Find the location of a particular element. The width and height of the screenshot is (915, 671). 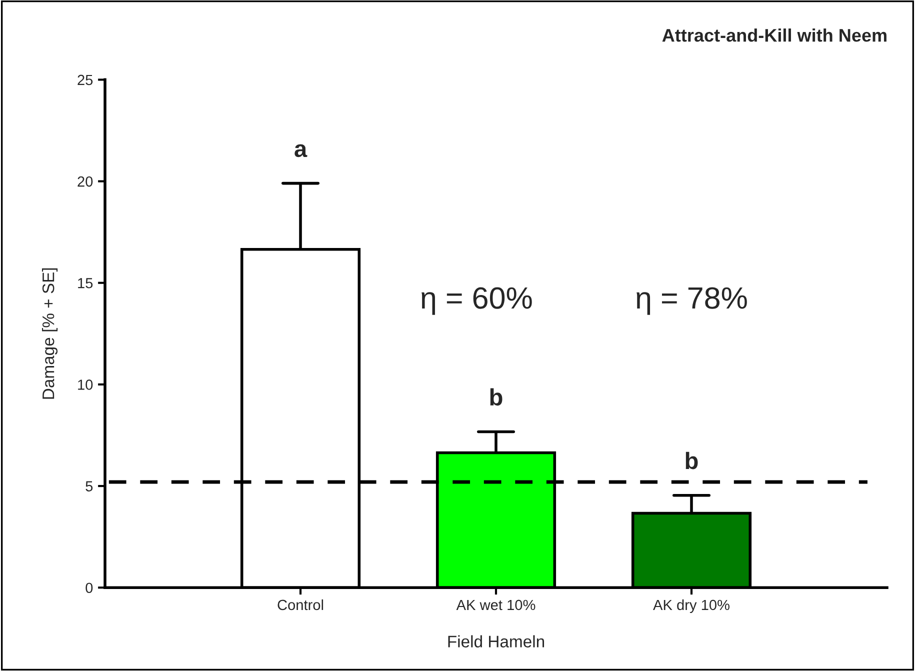

y-tick-label: 0 is located at coordinates (89, 588).